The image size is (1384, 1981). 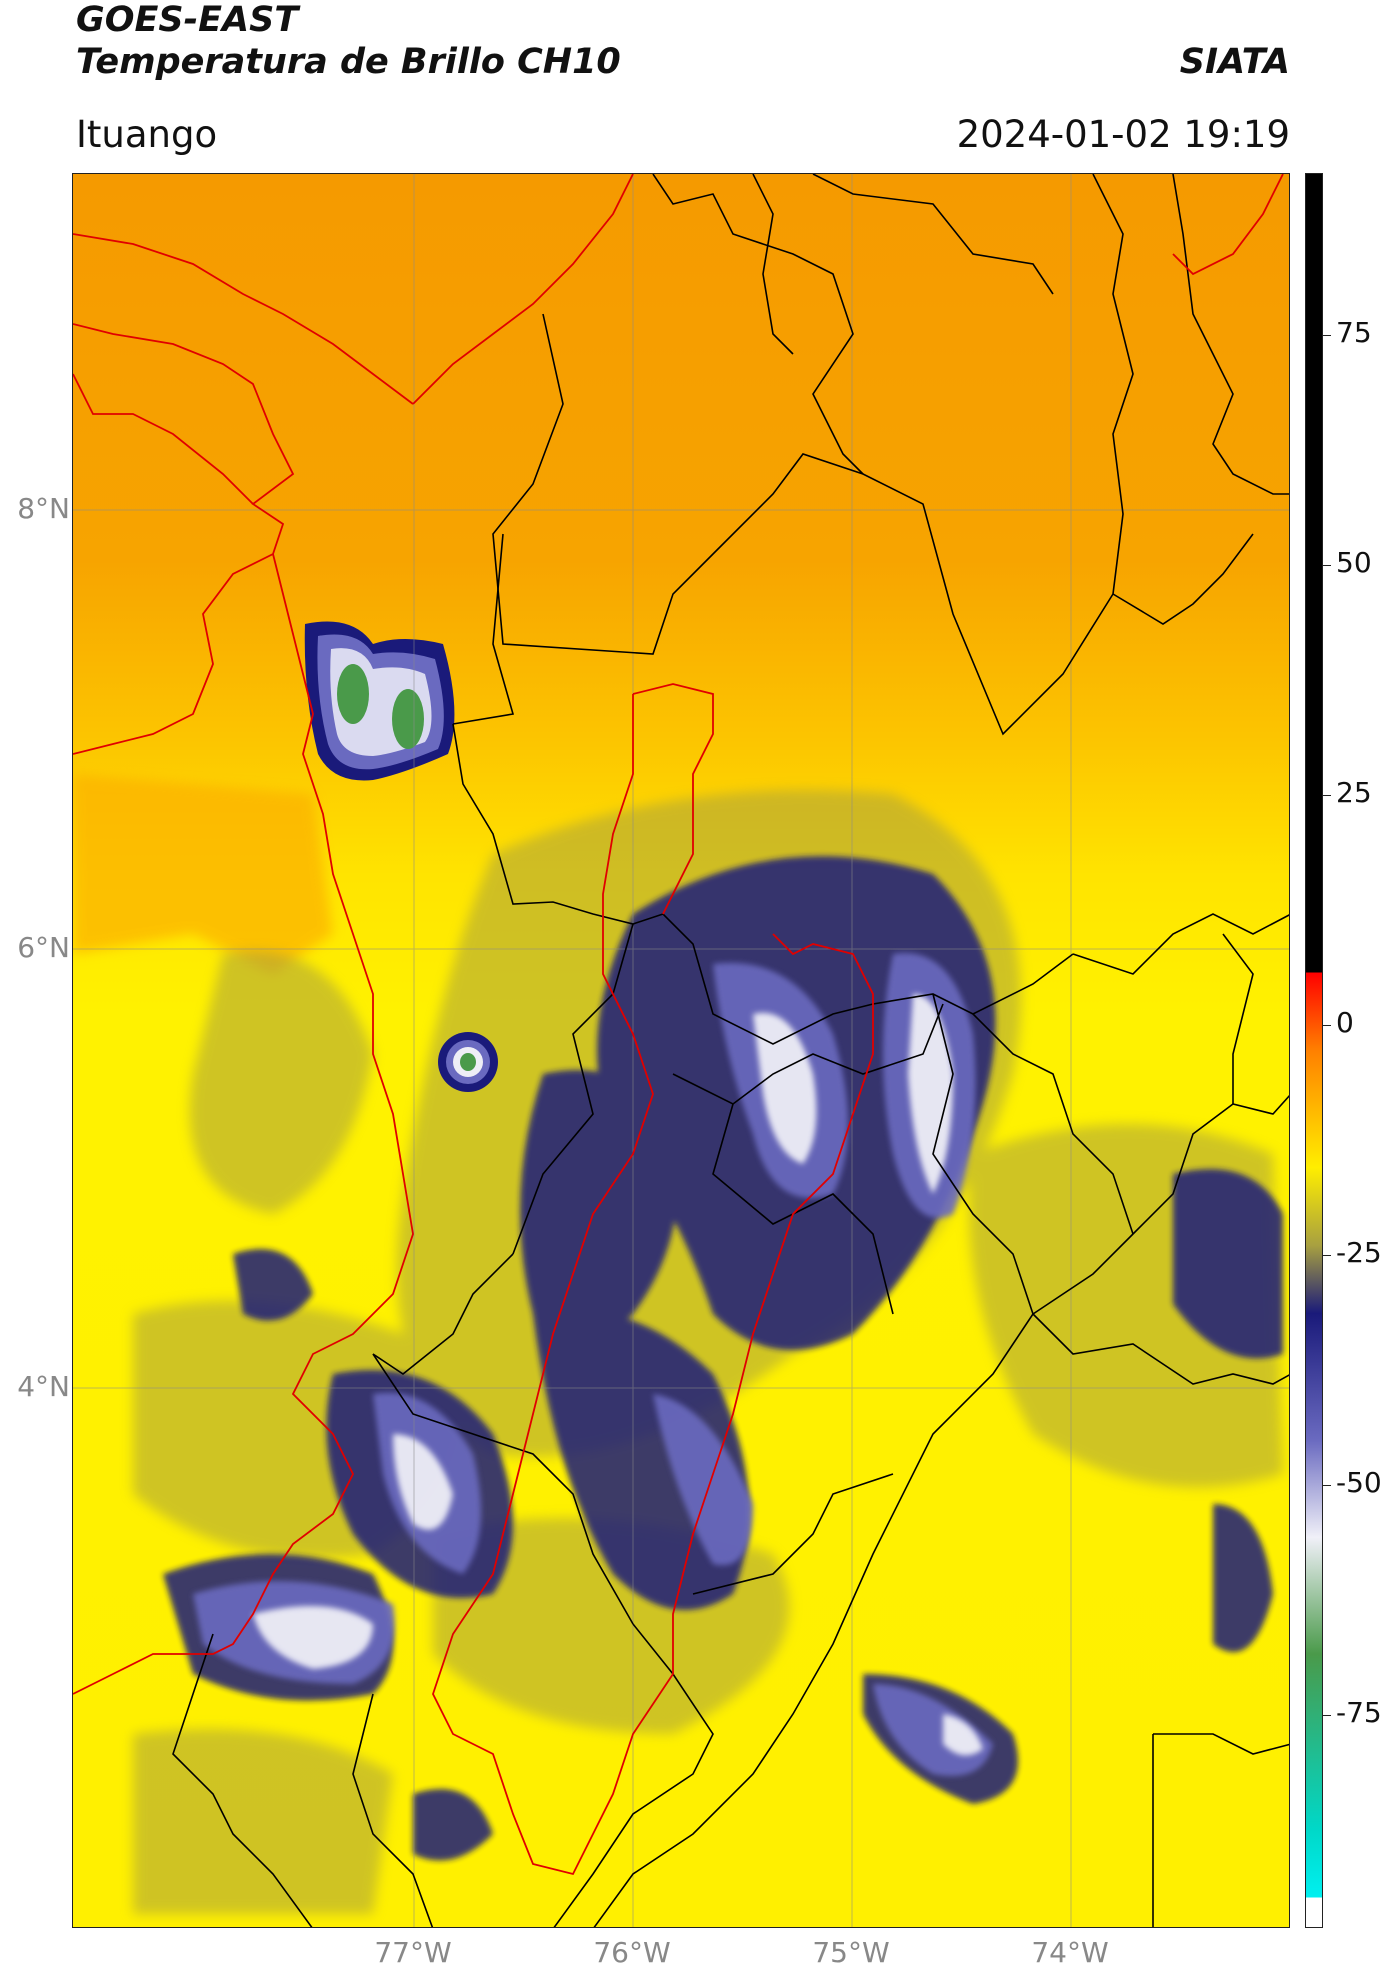 I want to click on lon-label-74w: 74°W, so click(x=1070, y=1952).